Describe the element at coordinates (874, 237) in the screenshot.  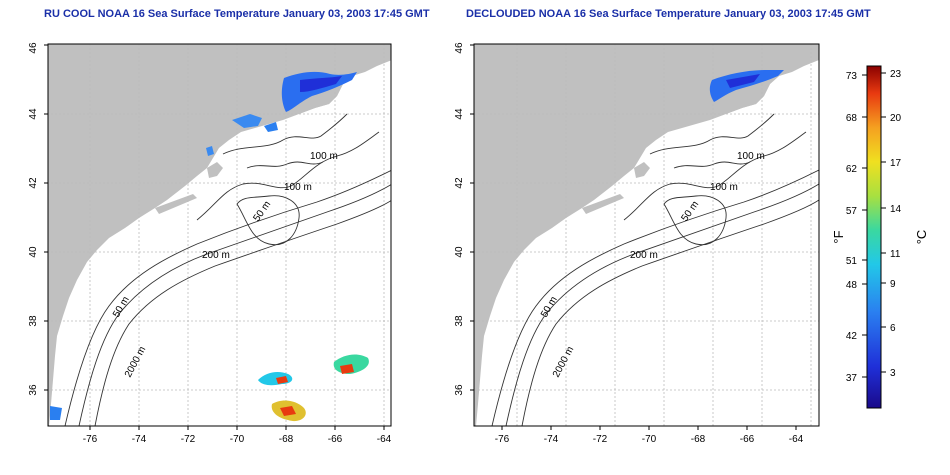
I see `colorbar-gradient` at that location.